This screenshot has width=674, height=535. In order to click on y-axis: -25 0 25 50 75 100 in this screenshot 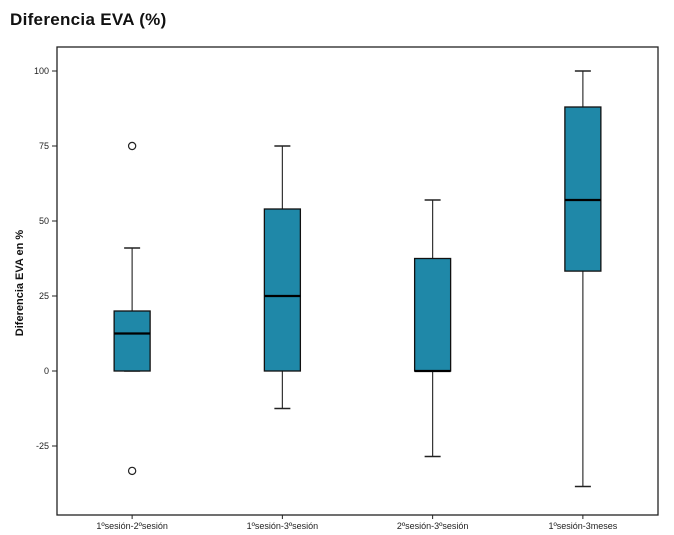, I will do `click(45, 258)`.